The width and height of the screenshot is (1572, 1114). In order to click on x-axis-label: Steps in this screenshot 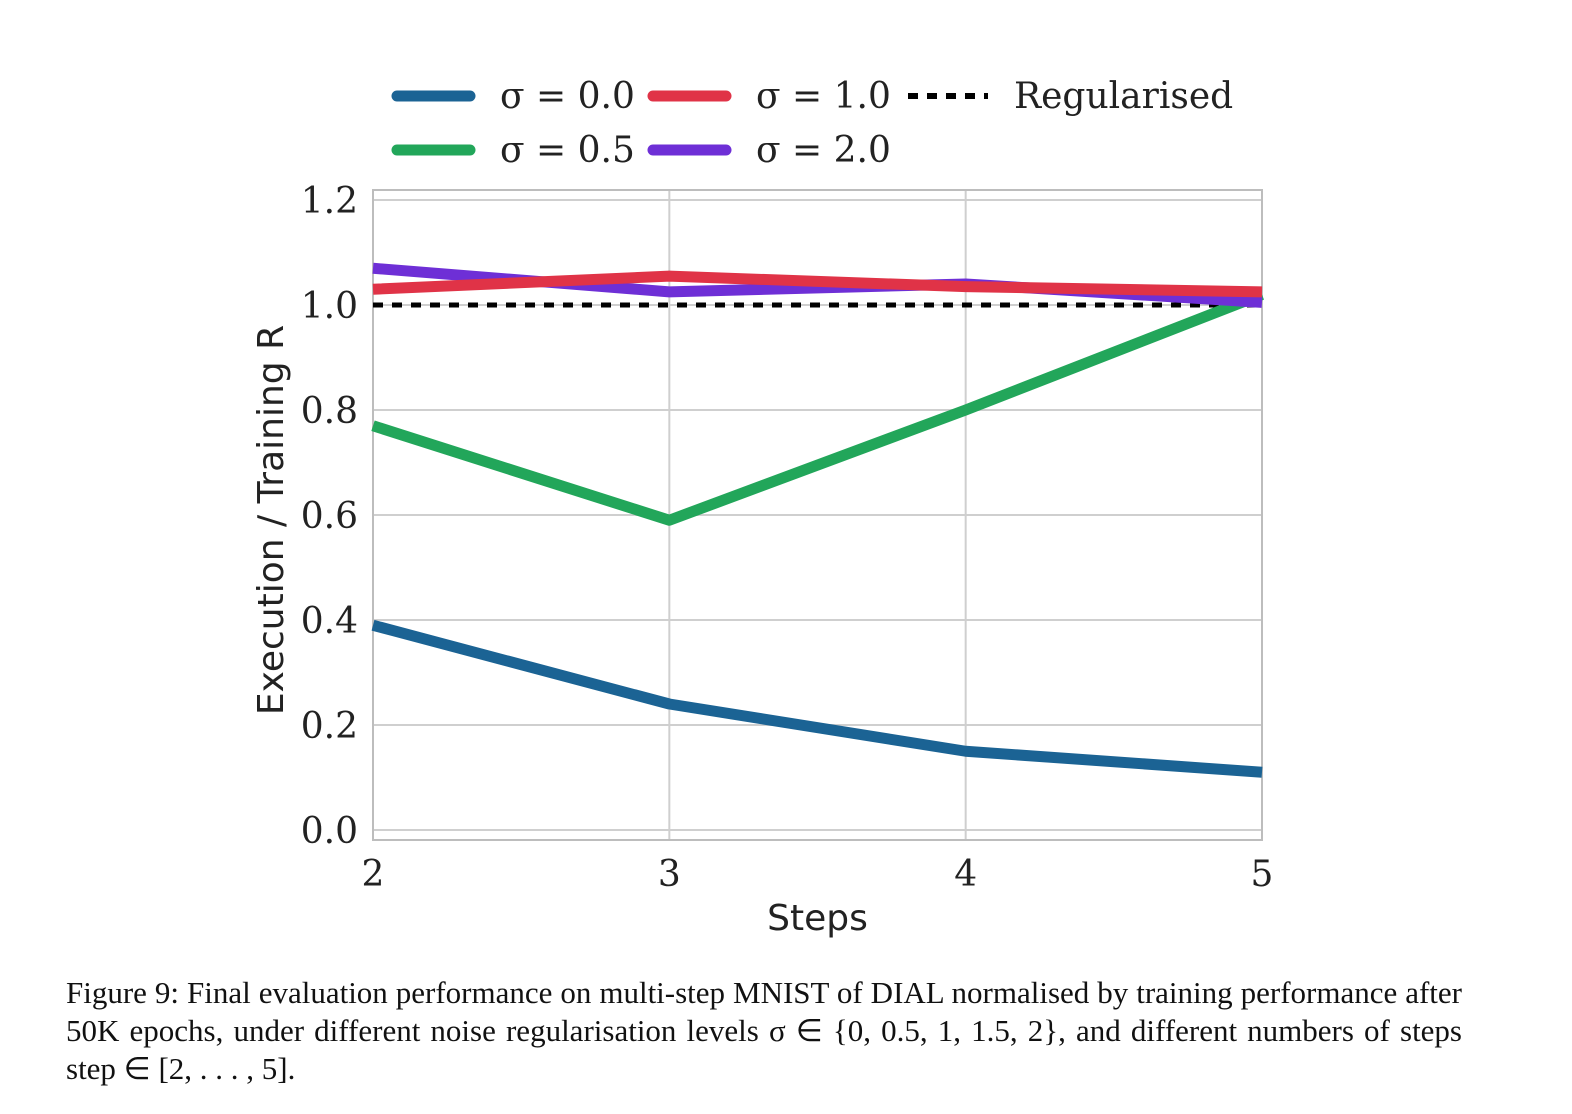, I will do `click(817, 918)`.